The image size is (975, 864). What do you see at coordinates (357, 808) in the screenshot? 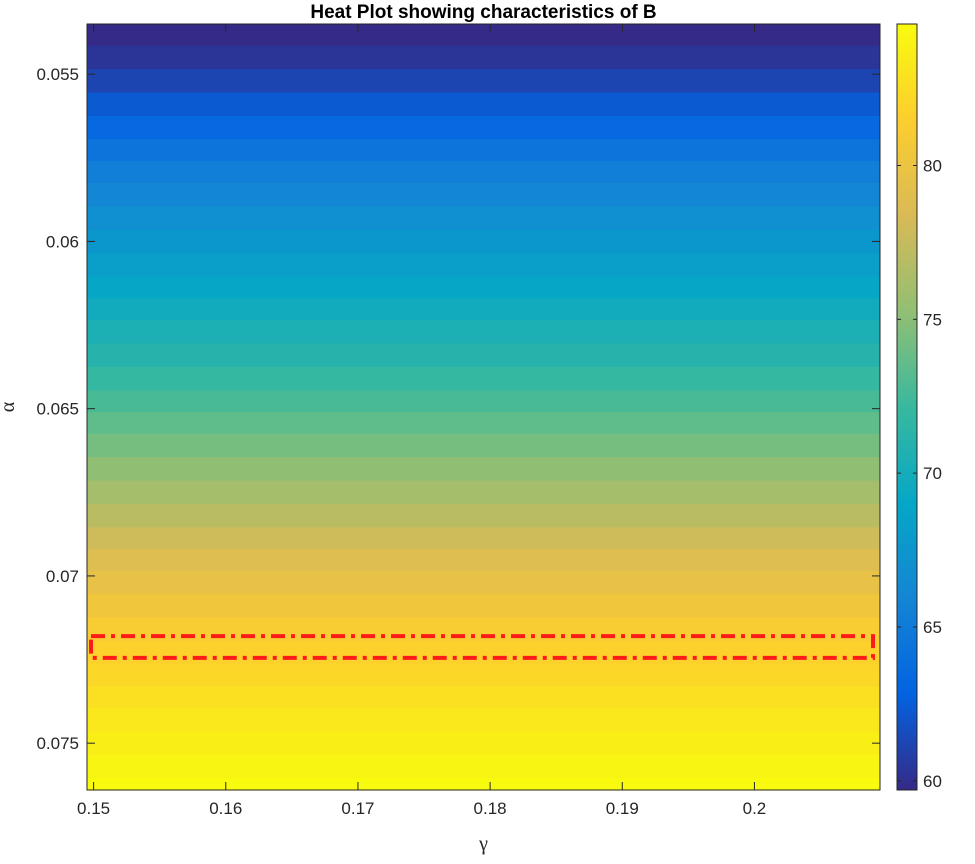
I see `x-tick-label: 0.17` at bounding box center [357, 808].